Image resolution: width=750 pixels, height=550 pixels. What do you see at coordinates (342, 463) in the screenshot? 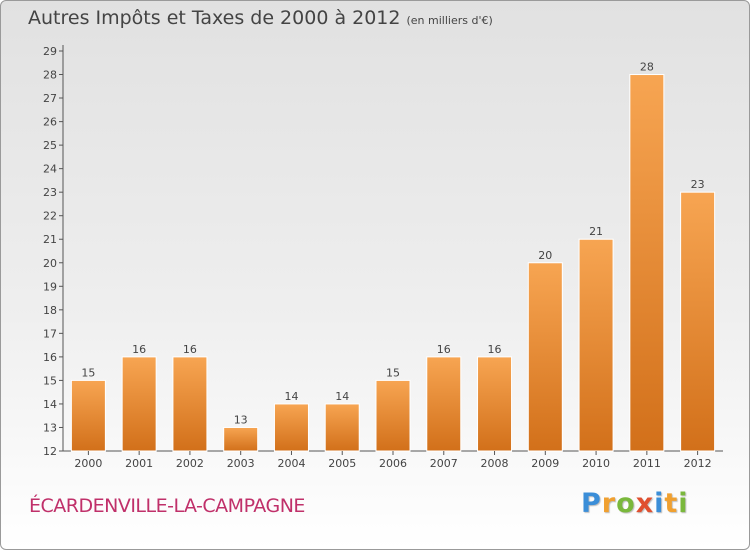
I see `x-tick-label: 2005` at bounding box center [342, 463].